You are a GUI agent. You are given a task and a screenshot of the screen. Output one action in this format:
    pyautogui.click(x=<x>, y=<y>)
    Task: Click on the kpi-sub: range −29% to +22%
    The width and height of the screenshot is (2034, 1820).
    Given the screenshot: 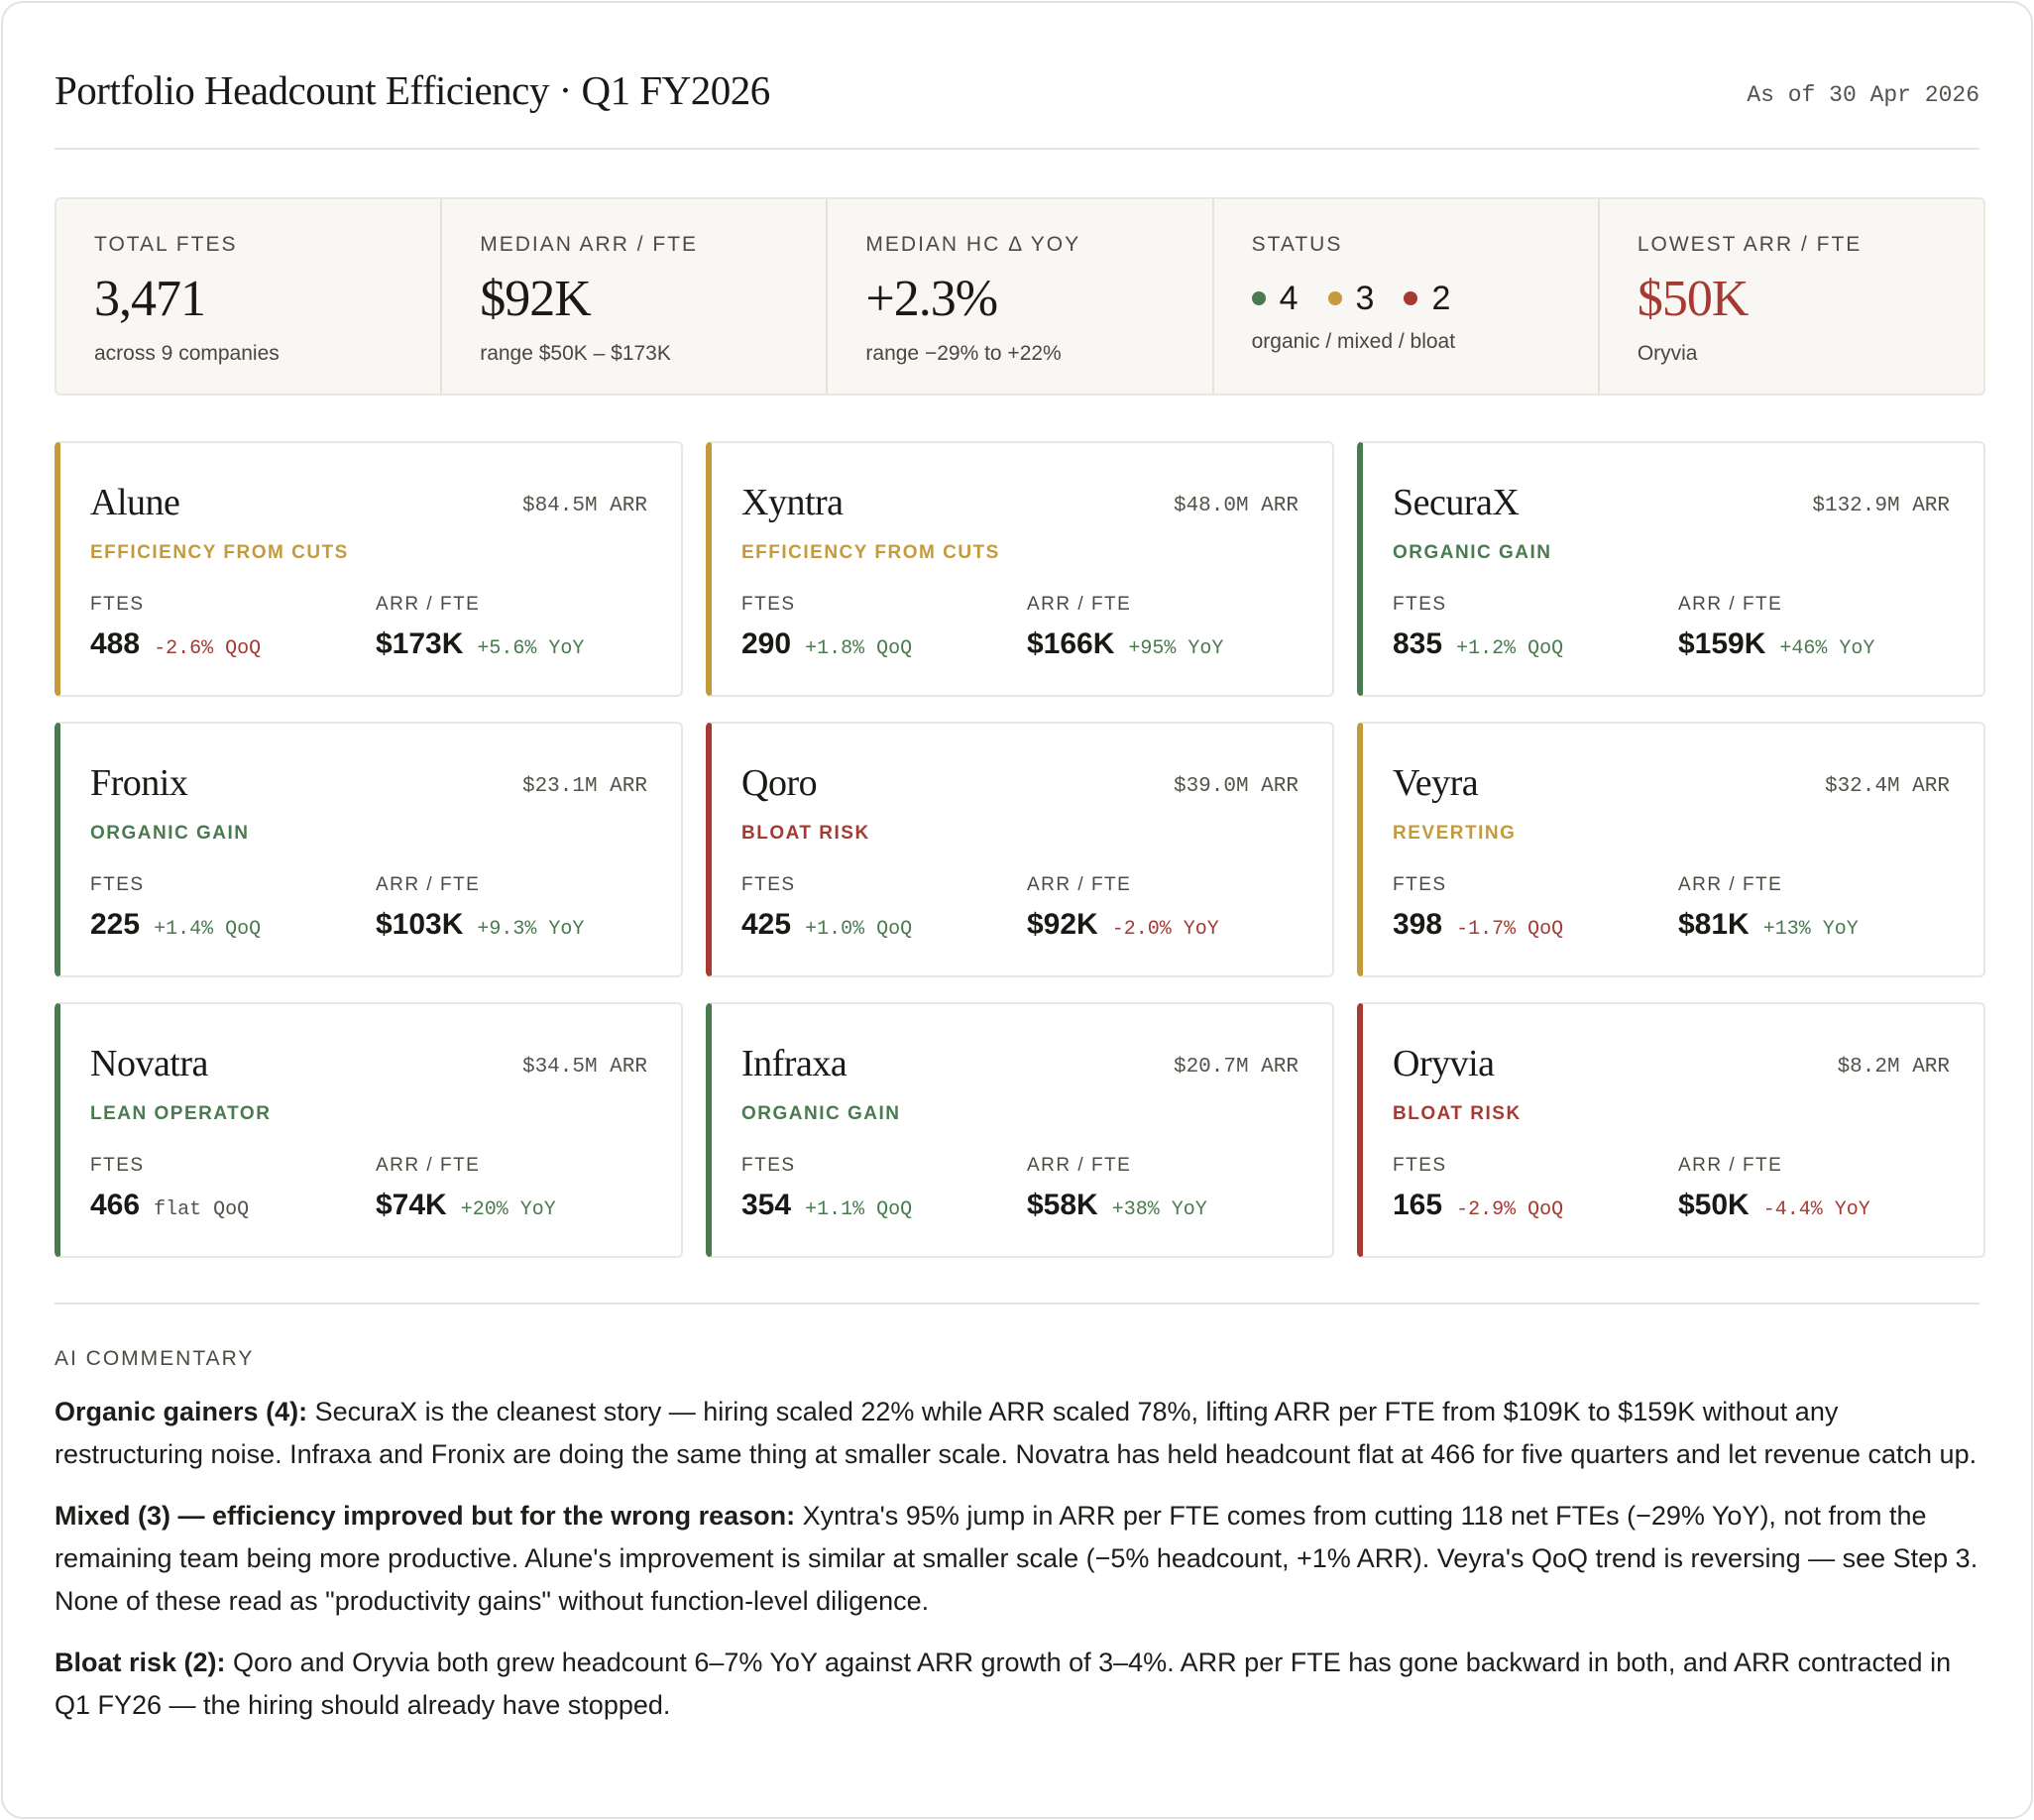 What is the action you would take?
    pyautogui.click(x=963, y=353)
    